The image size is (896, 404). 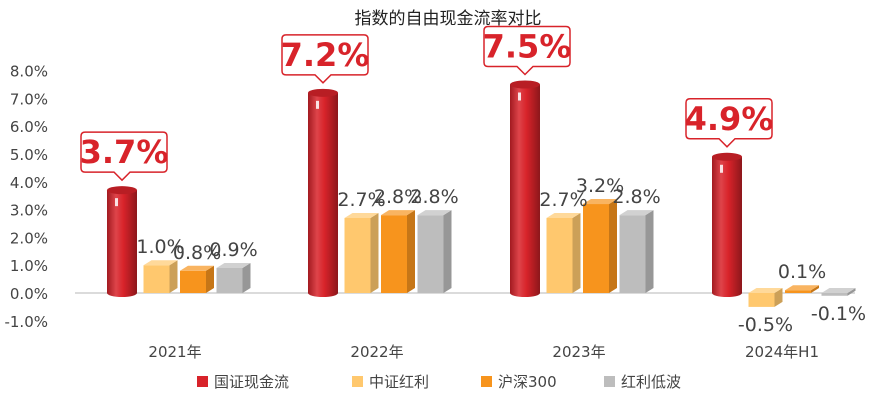 I want to click on legend-label: 国证现金流, so click(x=251, y=382).